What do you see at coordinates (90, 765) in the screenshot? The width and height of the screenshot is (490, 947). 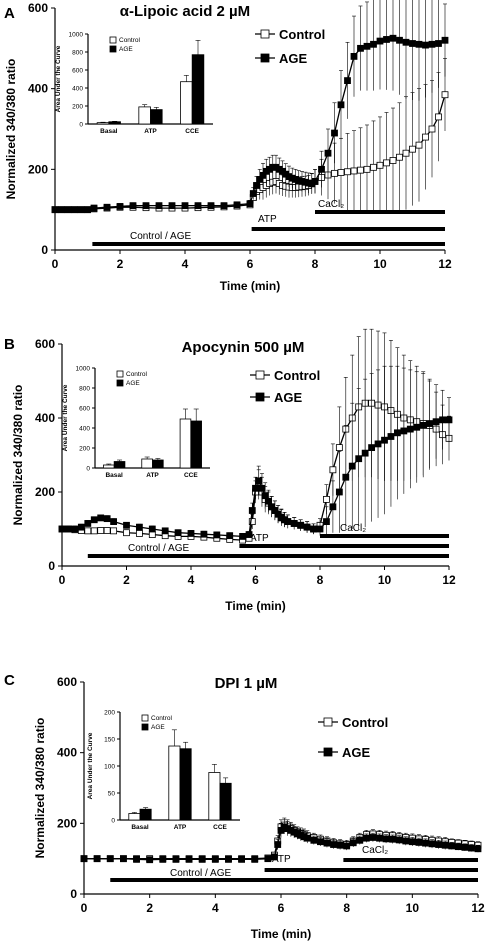 I see `inset-y-label: Area Under the Curve` at bounding box center [90, 765].